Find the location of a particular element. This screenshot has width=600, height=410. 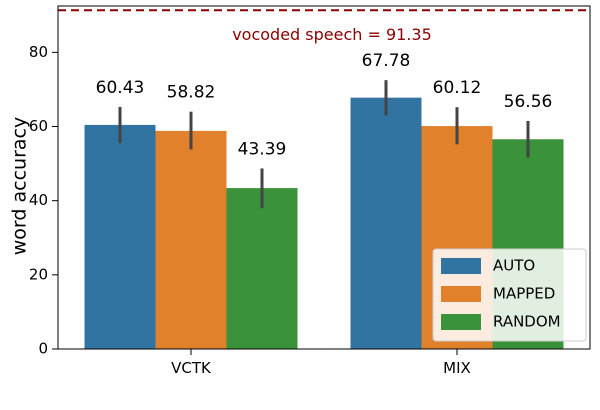

value-label-random-vctk: 43.39 is located at coordinates (262, 149).